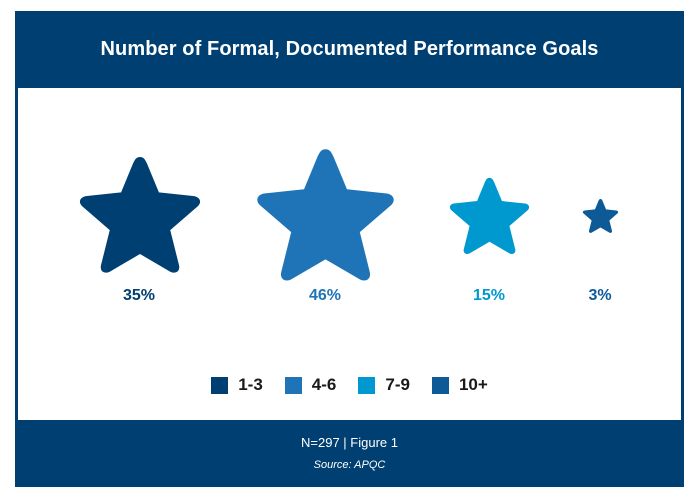  I want to click on legend-item-10-plus: 10+, so click(459, 385).